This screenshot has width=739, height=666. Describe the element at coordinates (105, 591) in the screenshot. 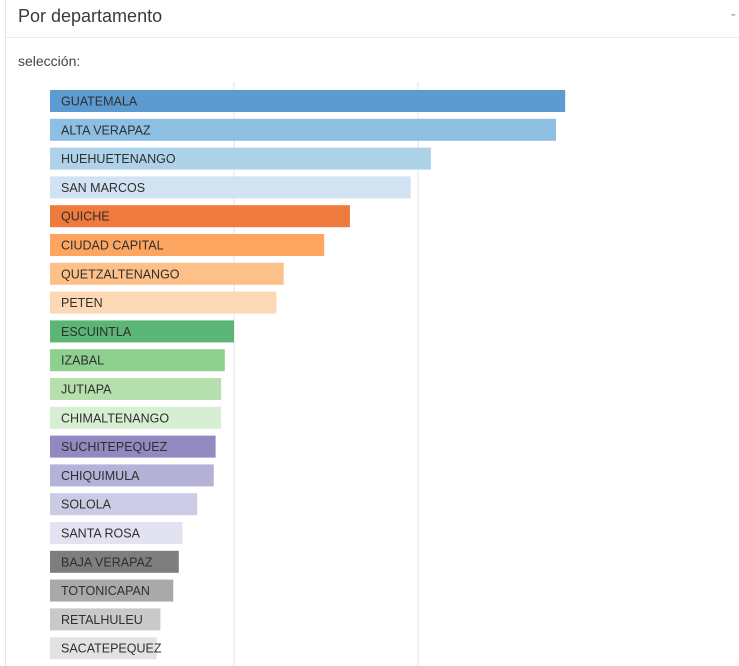

I see `bar-label: TOTONICAPAN` at that location.